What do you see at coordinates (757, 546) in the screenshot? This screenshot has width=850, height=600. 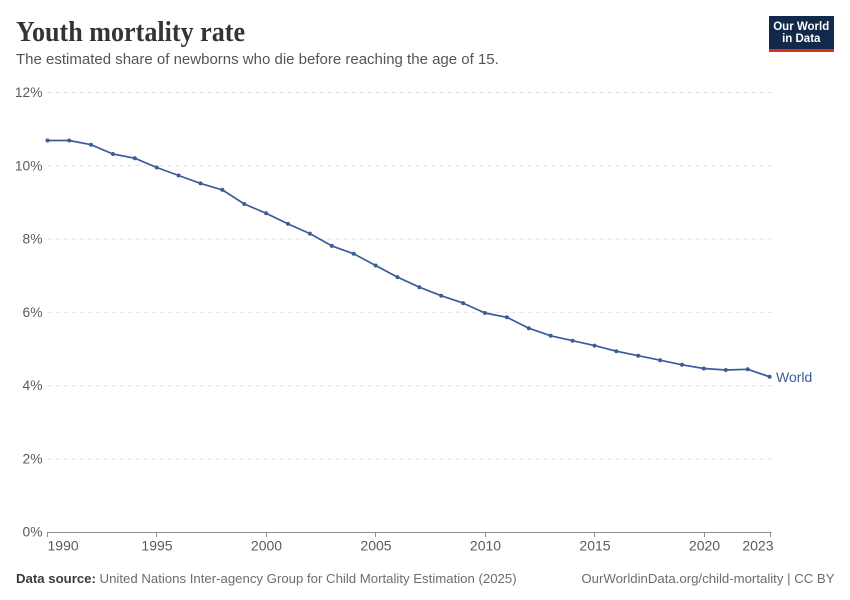 I see `svg-text: 2023` at bounding box center [757, 546].